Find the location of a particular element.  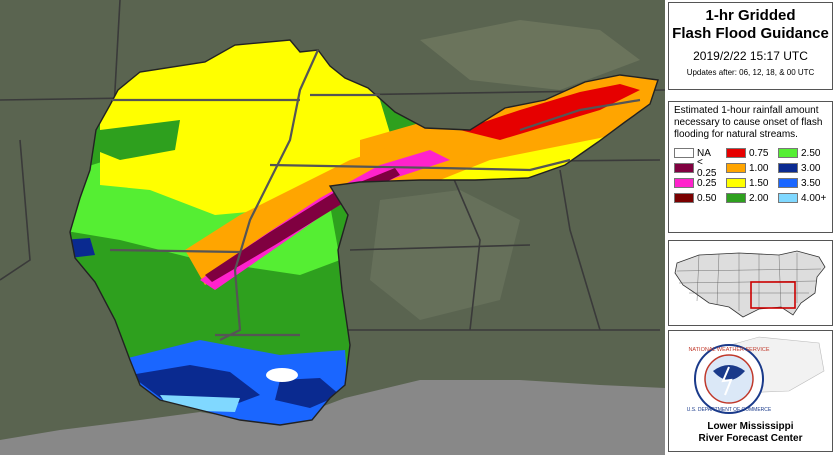

legend-item: 3.50 is located at coordinates (802, 183).